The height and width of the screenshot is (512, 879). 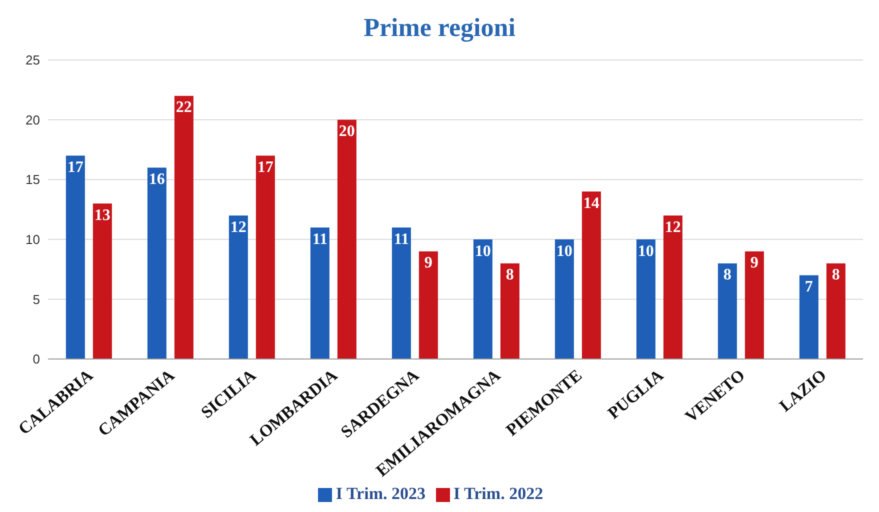 I want to click on chart-title: Prime regioni, so click(x=439, y=28).